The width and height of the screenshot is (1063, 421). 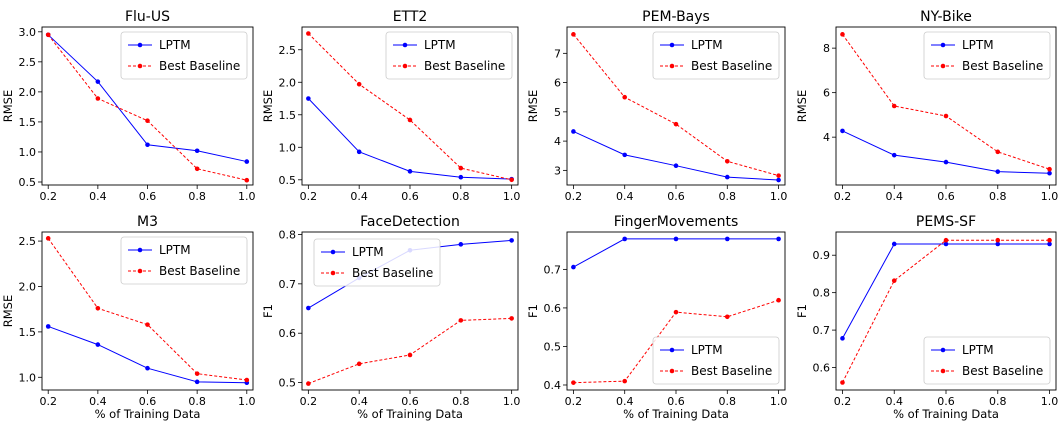 What do you see at coordinates (288, 50) in the screenshot?
I see `y-tick-label: 2.5` at bounding box center [288, 50].